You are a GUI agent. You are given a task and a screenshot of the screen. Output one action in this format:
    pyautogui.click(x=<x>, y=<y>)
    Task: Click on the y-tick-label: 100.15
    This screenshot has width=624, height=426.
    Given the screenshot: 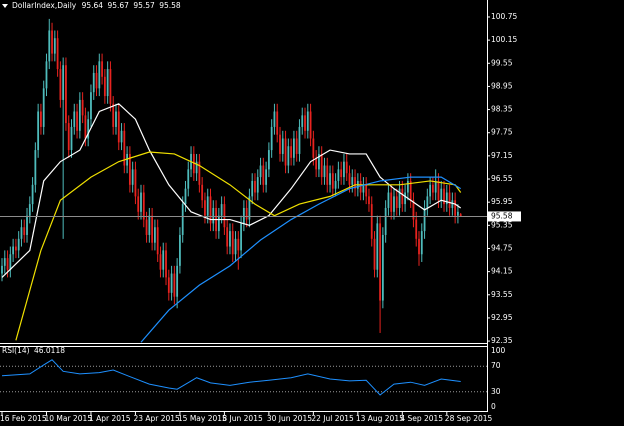 What is the action you would take?
    pyautogui.click(x=504, y=39)
    